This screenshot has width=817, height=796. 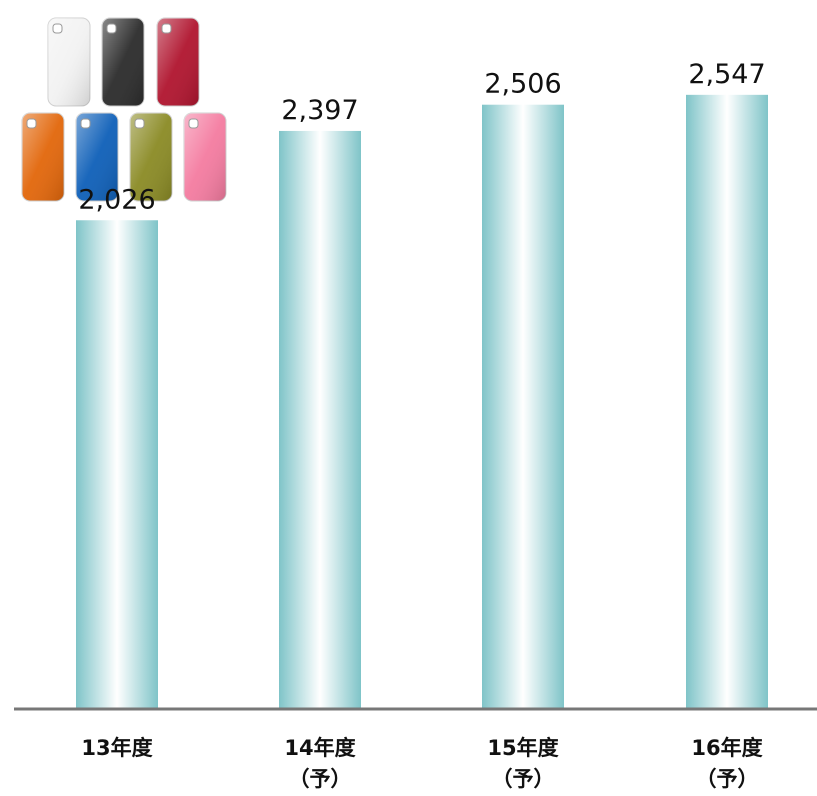 I want to click on x-tick-label-3: 15年度, so click(x=522, y=748).